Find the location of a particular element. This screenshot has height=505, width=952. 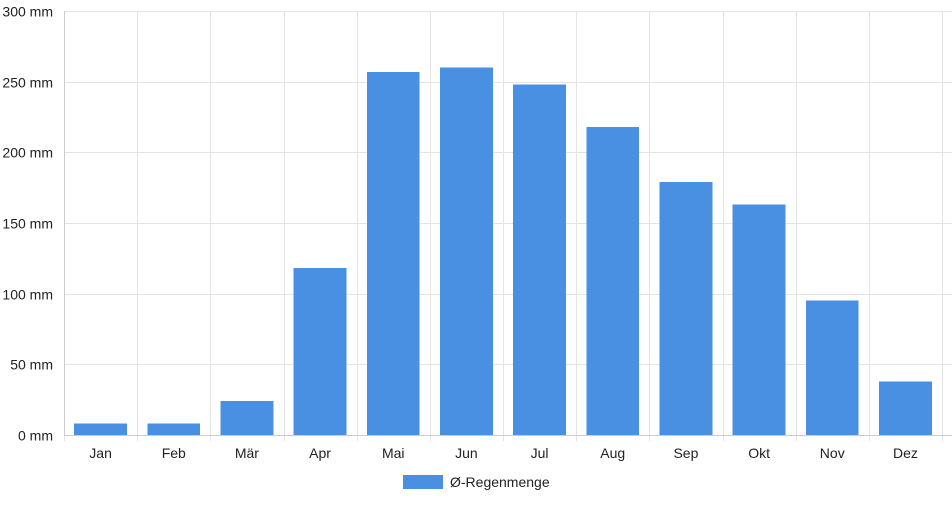

x-tick-label: Nov is located at coordinates (832, 453).